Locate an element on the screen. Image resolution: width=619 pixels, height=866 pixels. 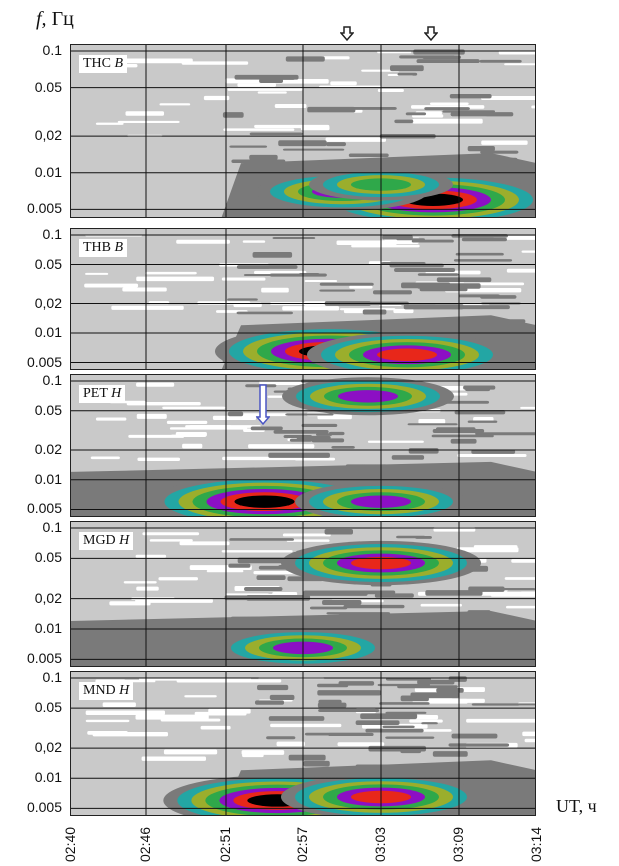
y-tick-label: 0.01 is located at coordinates (48, 777).